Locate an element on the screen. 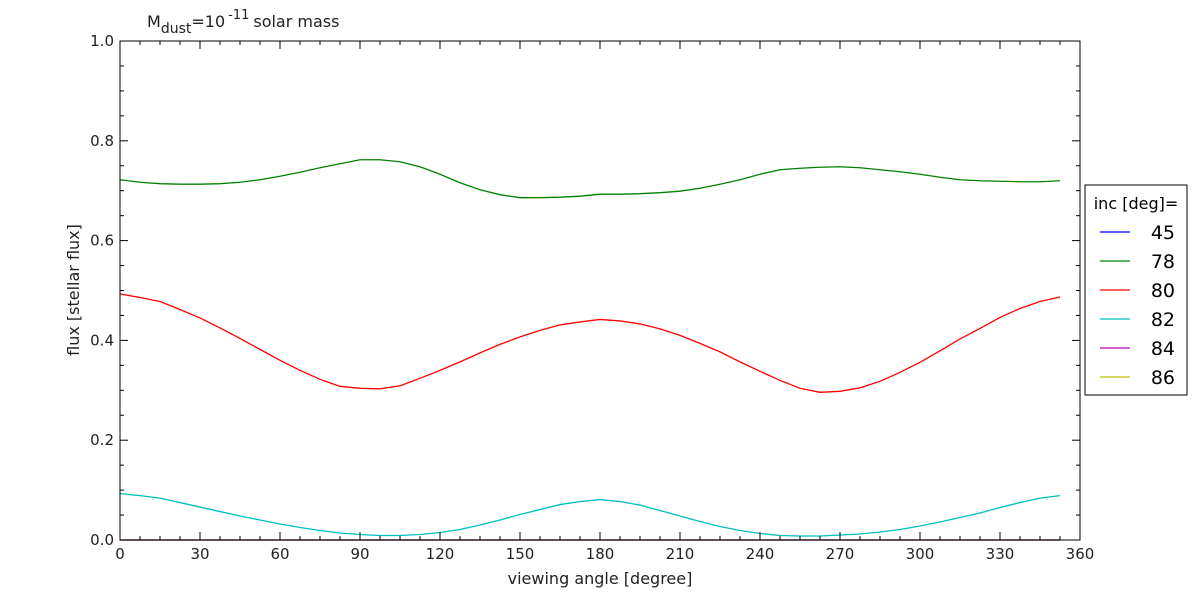 Image resolution: width=1200 pixels, height=600 pixels. y-axis-label: flux [stellar flux] is located at coordinates (73, 290).